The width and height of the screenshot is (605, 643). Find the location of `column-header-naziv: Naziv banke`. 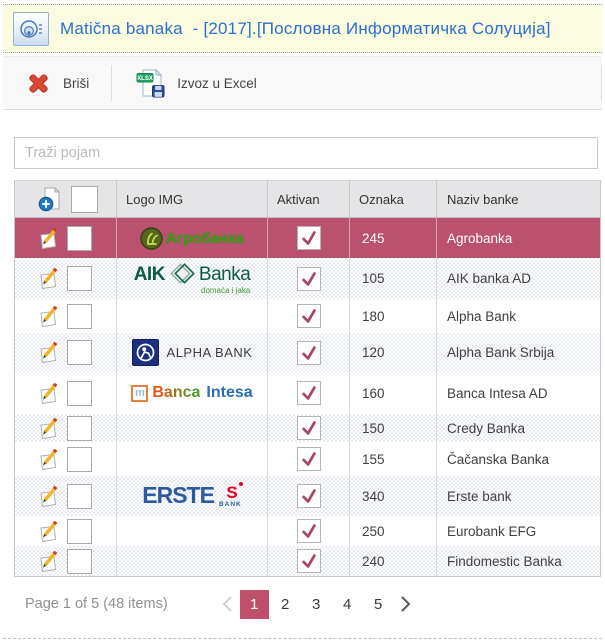

column-header-naziv: Naziv banke is located at coordinates (483, 199).